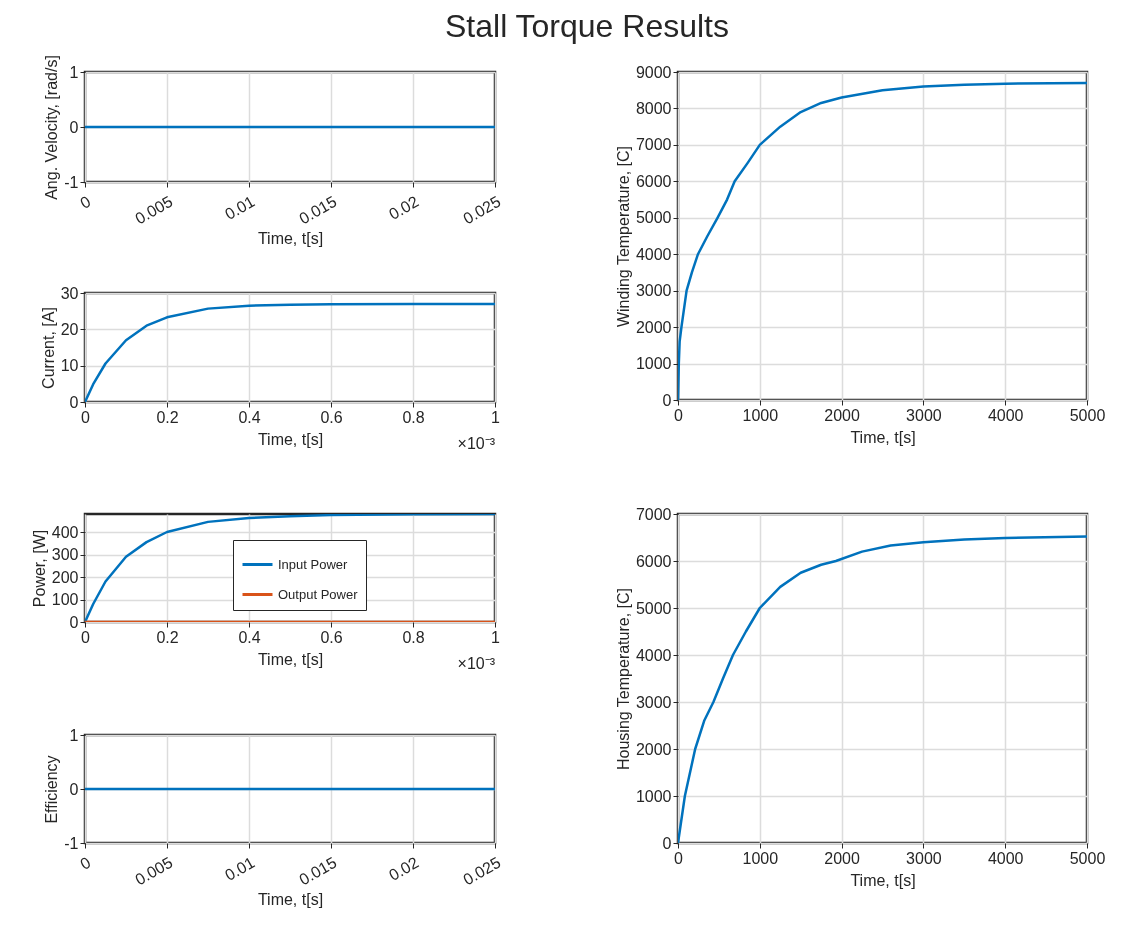  I want to click on legend-label: Output Power, so click(318, 594).